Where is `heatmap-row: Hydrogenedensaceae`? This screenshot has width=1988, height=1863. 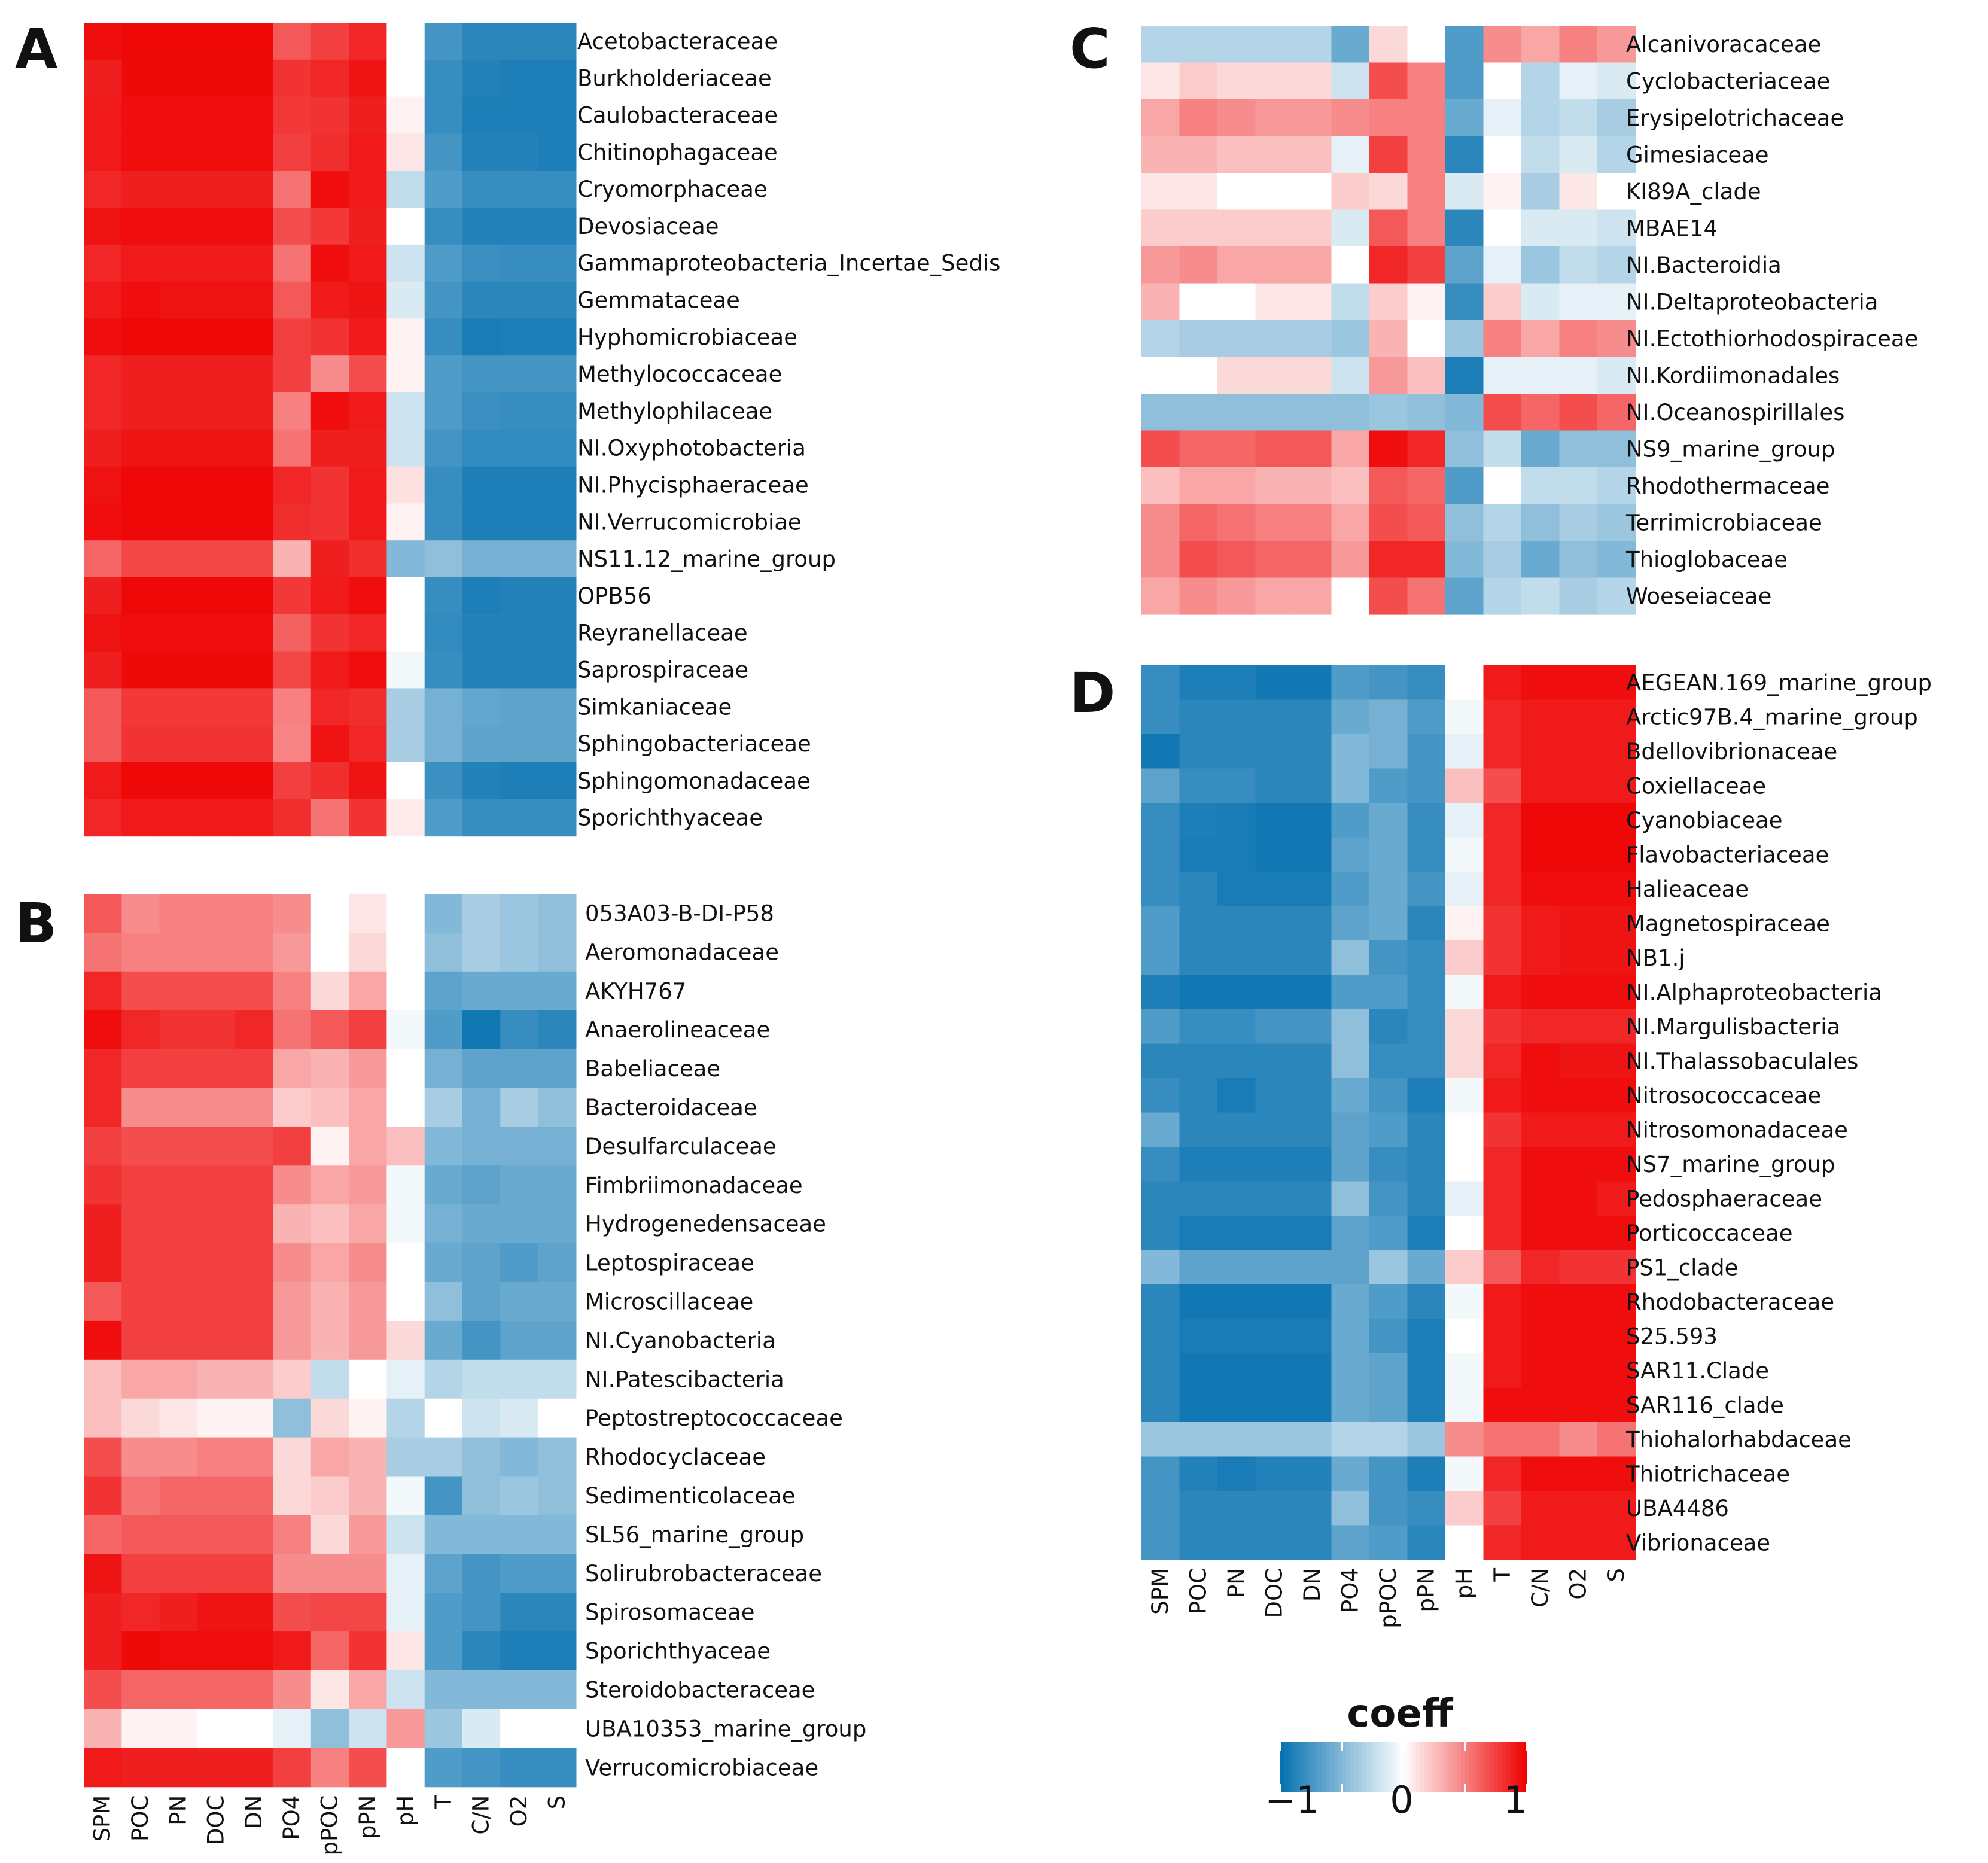 heatmap-row: Hydrogenedensaceae is located at coordinates (455, 1224).